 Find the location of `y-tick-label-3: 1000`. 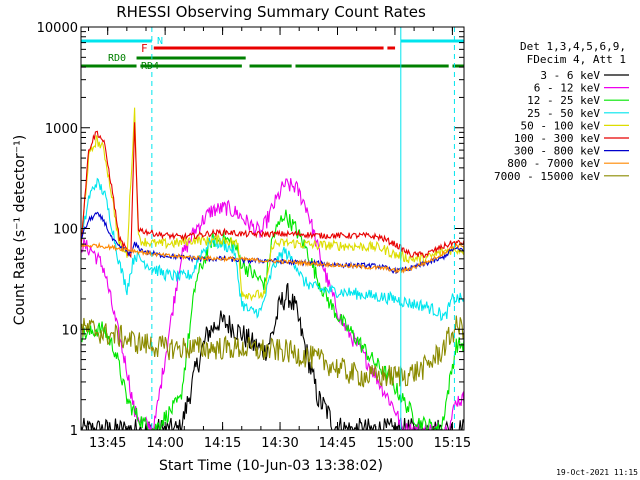

y-tick-label-3: 1000 is located at coordinates (61, 129).